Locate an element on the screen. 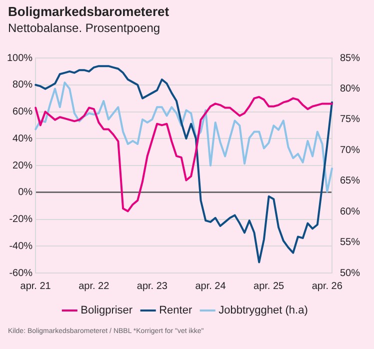 The image size is (374, 349). x-tick-label: apr. 24 is located at coordinates (210, 286).